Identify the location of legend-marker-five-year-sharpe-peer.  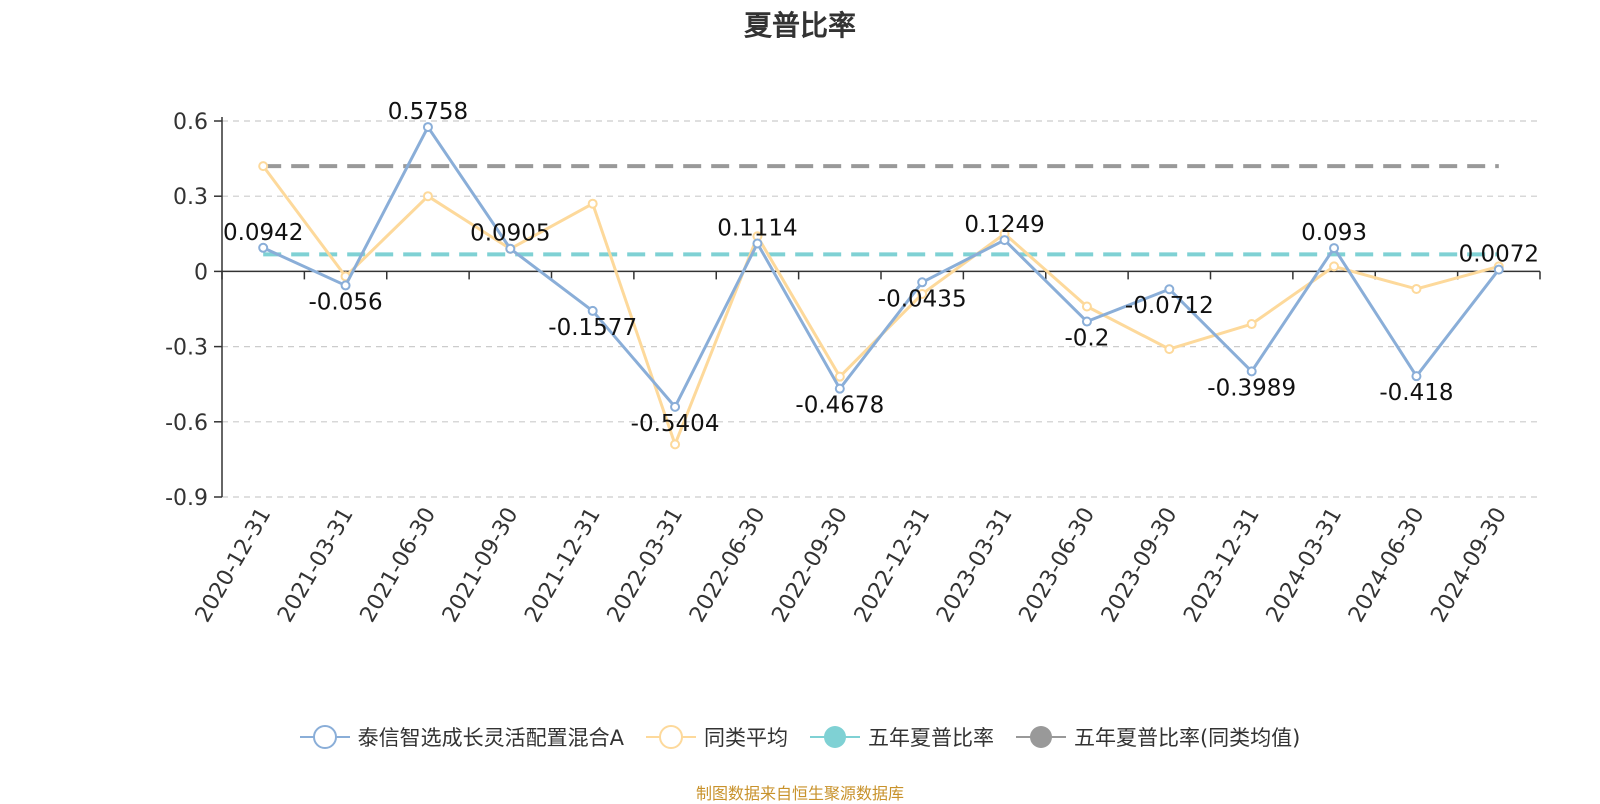
(1040, 737).